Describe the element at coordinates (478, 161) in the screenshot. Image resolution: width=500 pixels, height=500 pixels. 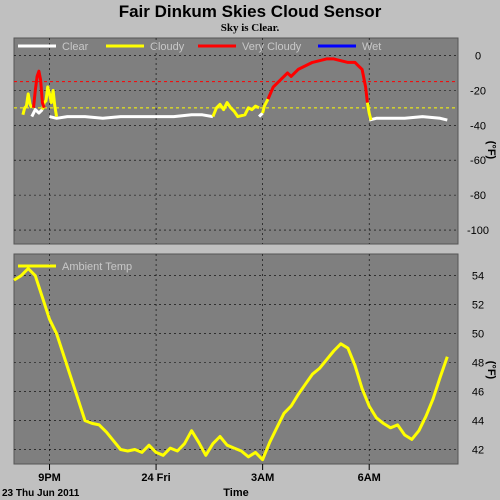
I see `sky-ytick-label: -60` at that location.